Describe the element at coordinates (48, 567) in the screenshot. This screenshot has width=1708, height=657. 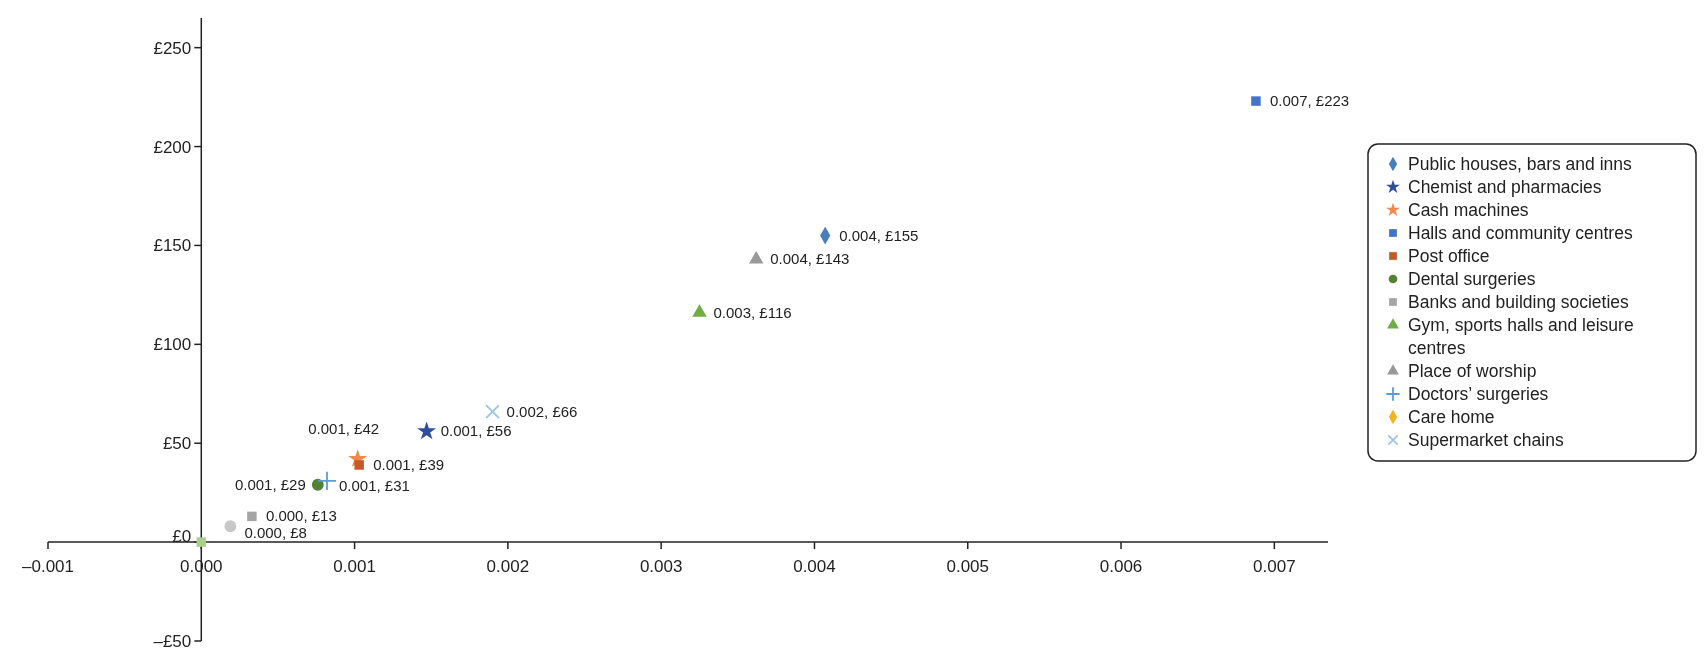
I see `x-tick-label: –0.001` at that location.